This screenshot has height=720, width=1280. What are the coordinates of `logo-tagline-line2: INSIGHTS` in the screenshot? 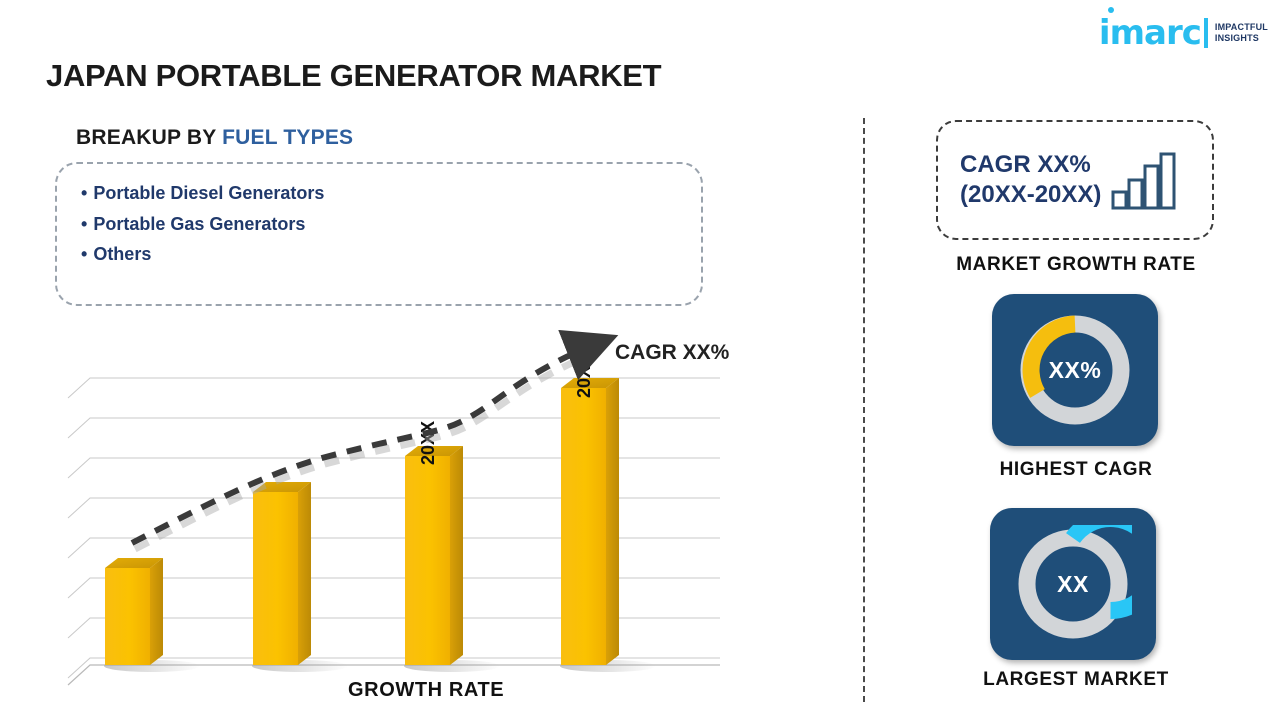 It's located at (1236, 38).